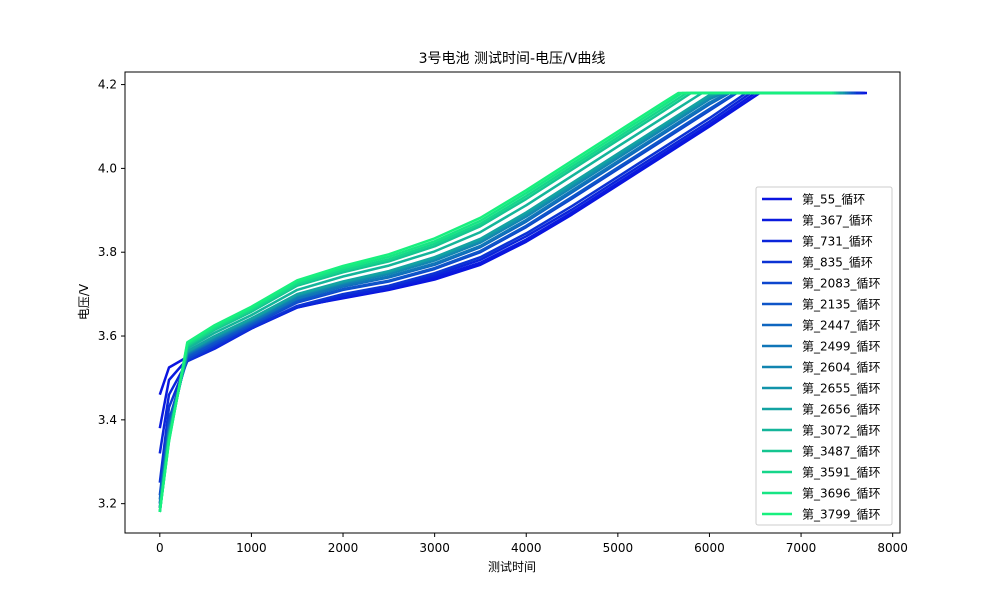 This screenshot has width=1000, height=600. I want to click on legend-entry: 第_2604_循环, so click(841, 368).